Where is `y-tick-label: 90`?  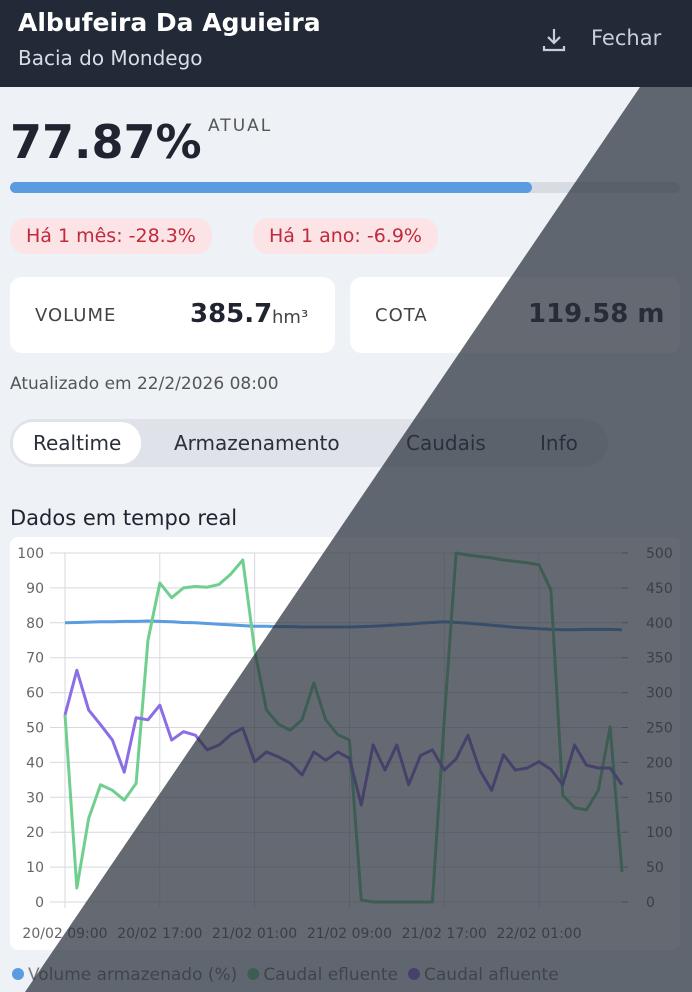
y-tick-label: 90 is located at coordinates (35, 589).